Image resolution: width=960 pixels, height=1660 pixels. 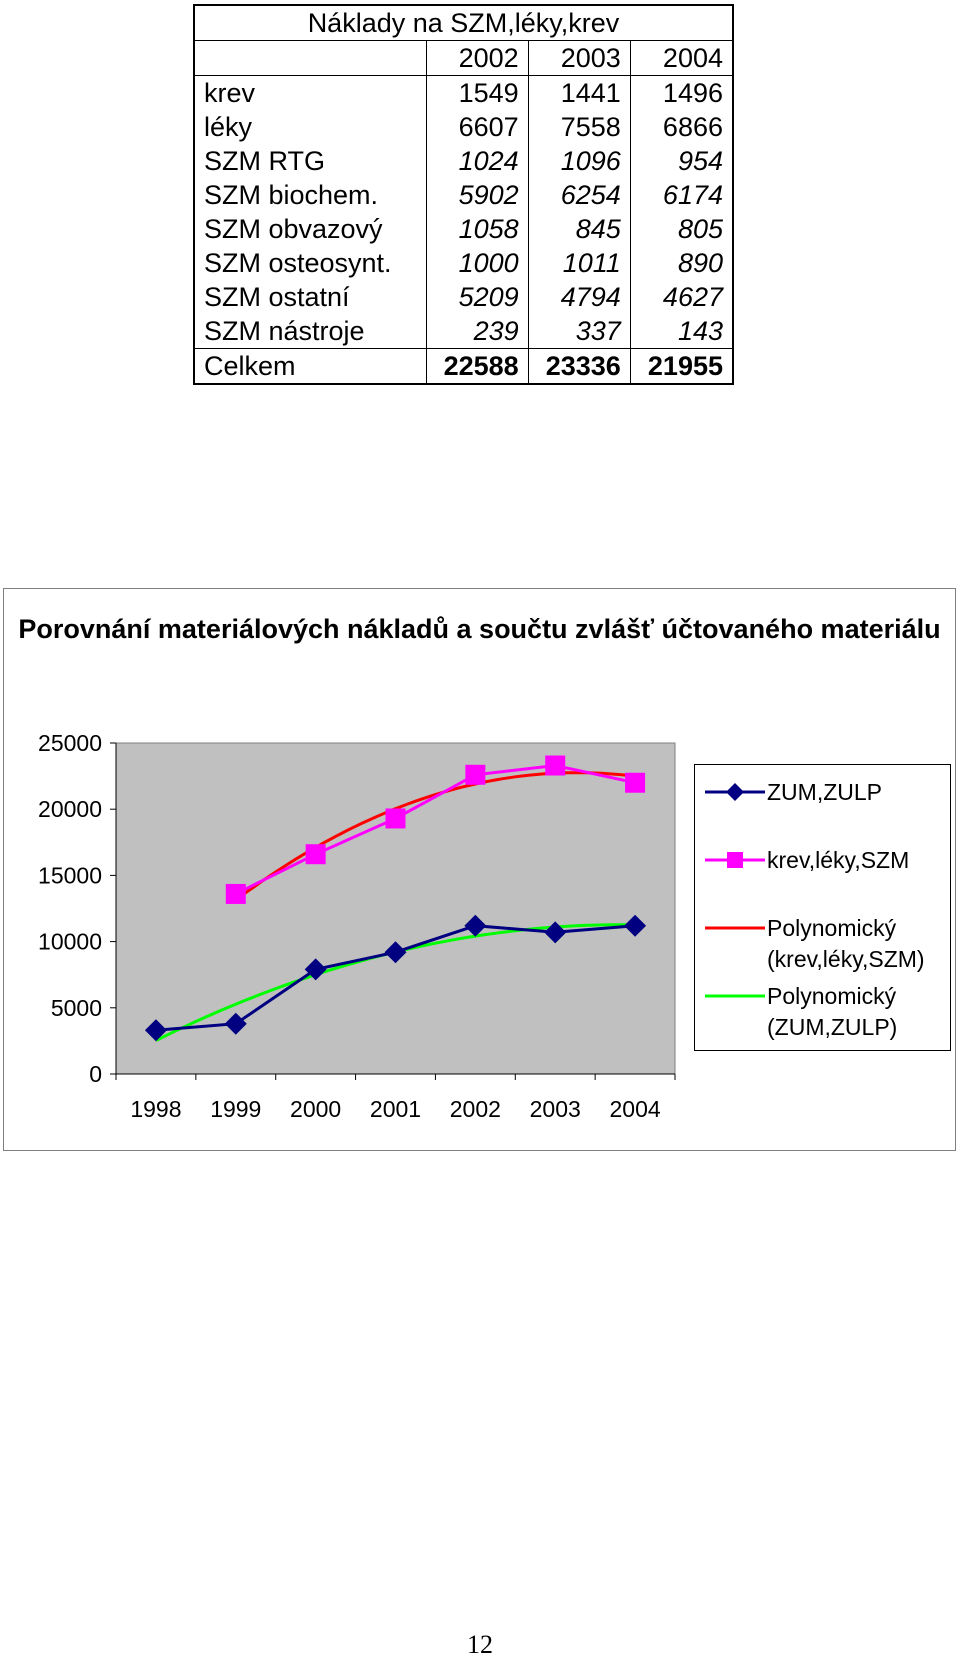 I want to click on row-label: SZM biochem., so click(x=291, y=195).